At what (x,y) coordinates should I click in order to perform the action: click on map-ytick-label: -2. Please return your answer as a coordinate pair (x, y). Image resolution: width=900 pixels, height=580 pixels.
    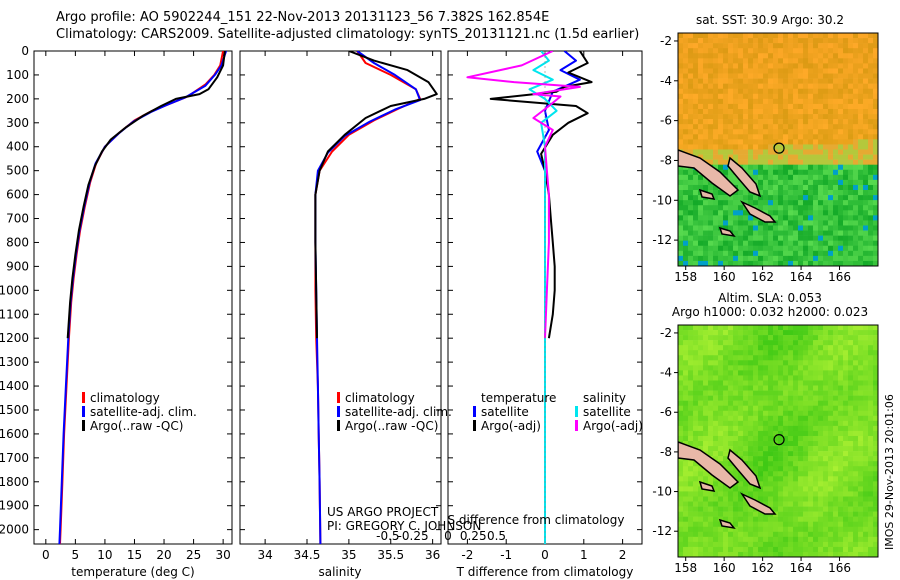
    Looking at the image, I should click on (666, 41).